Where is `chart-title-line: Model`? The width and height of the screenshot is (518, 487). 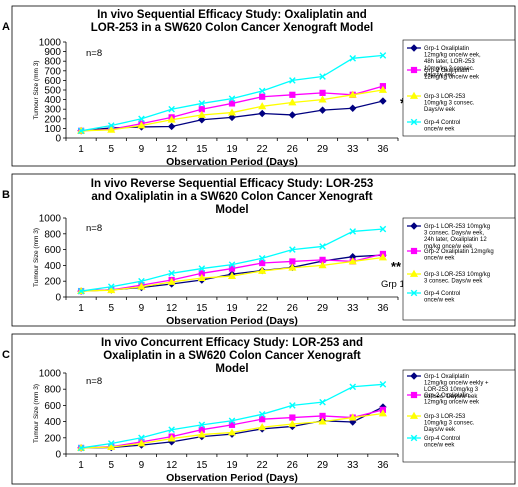 chart-title-line: Model is located at coordinates (231, 210).